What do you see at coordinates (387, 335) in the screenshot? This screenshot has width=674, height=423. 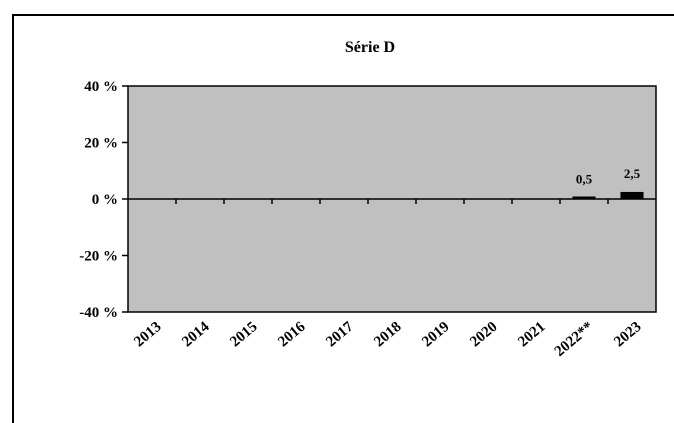 I see `x-tick-label: 2018` at bounding box center [387, 335].